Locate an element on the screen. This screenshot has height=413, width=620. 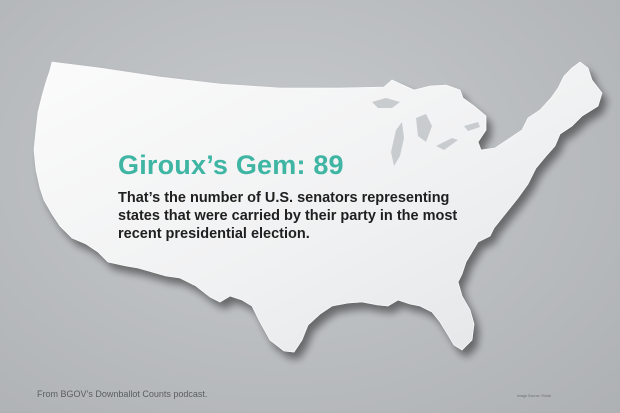
lake-michigan-shape is located at coordinates (397, 144).